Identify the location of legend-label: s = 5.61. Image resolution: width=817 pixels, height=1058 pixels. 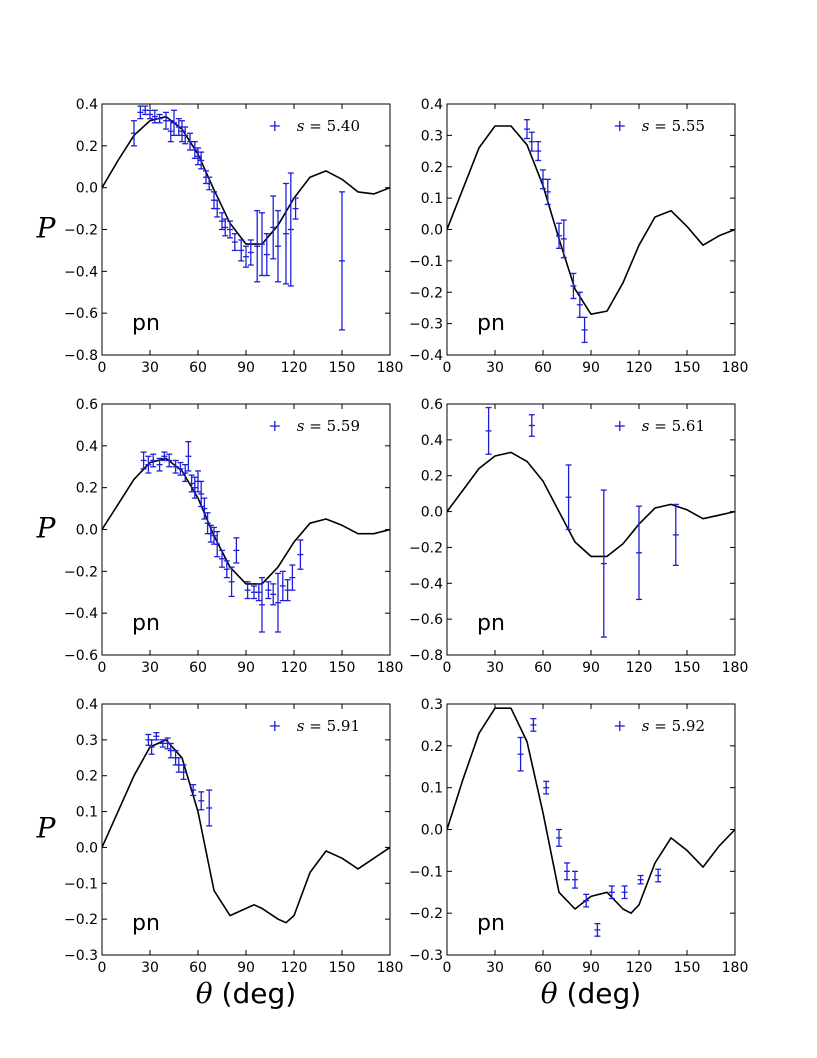
(673, 426).